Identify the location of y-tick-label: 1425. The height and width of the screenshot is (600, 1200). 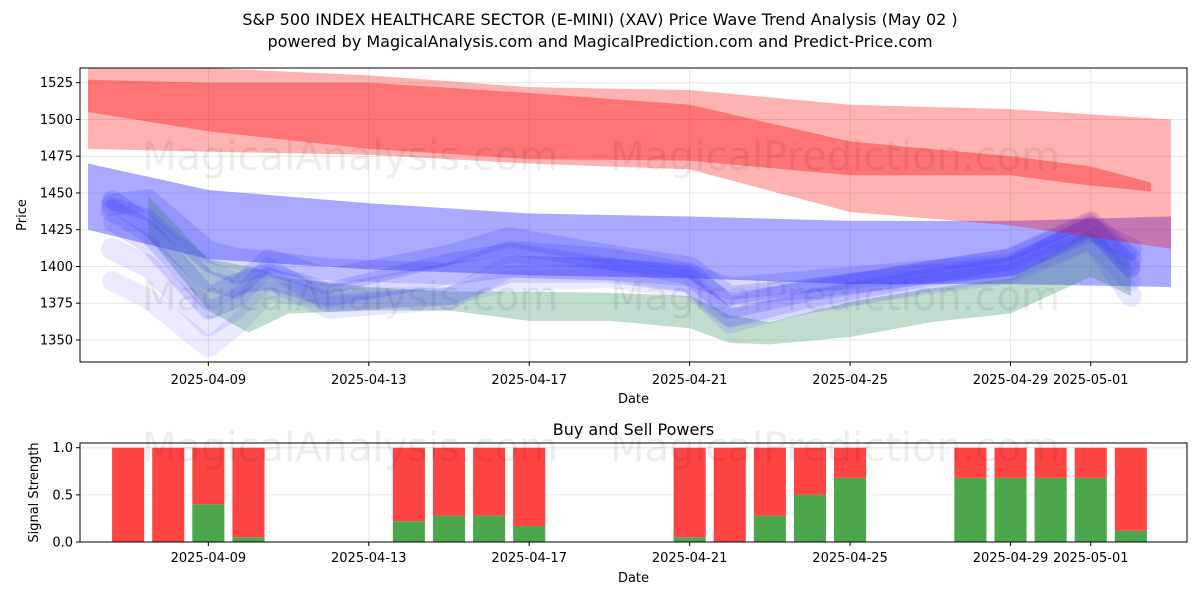
(56, 230).